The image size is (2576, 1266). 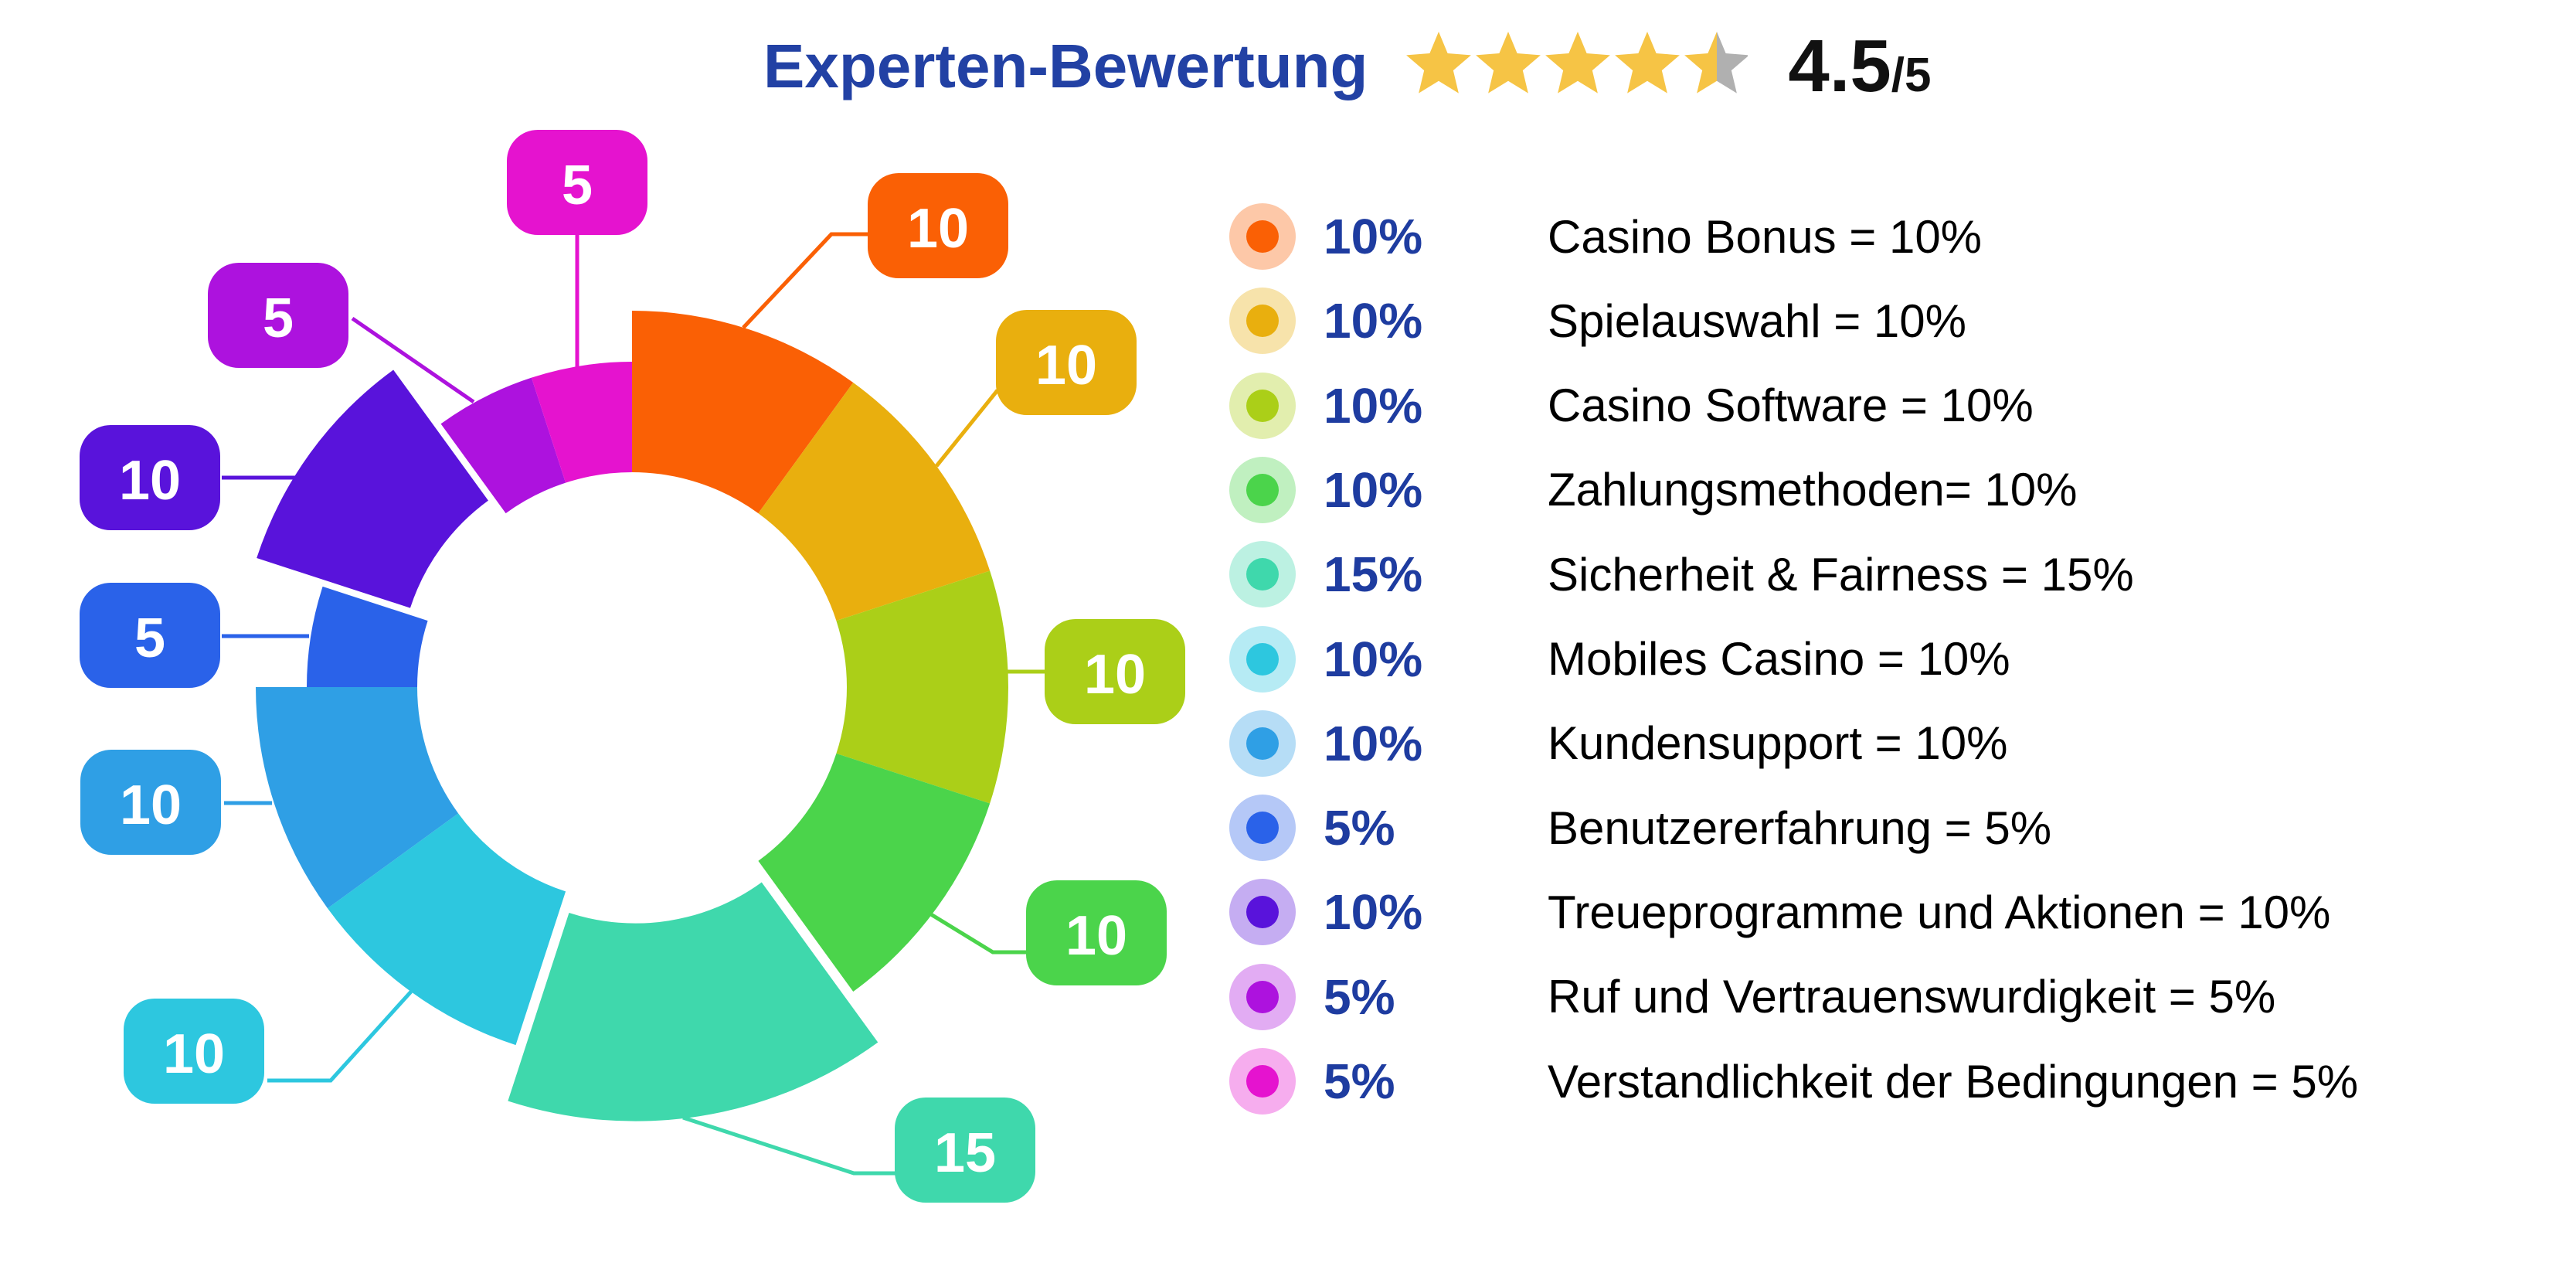 I want to click on callout-box-verstandlichkeit-der-bedingungen, so click(x=577, y=182).